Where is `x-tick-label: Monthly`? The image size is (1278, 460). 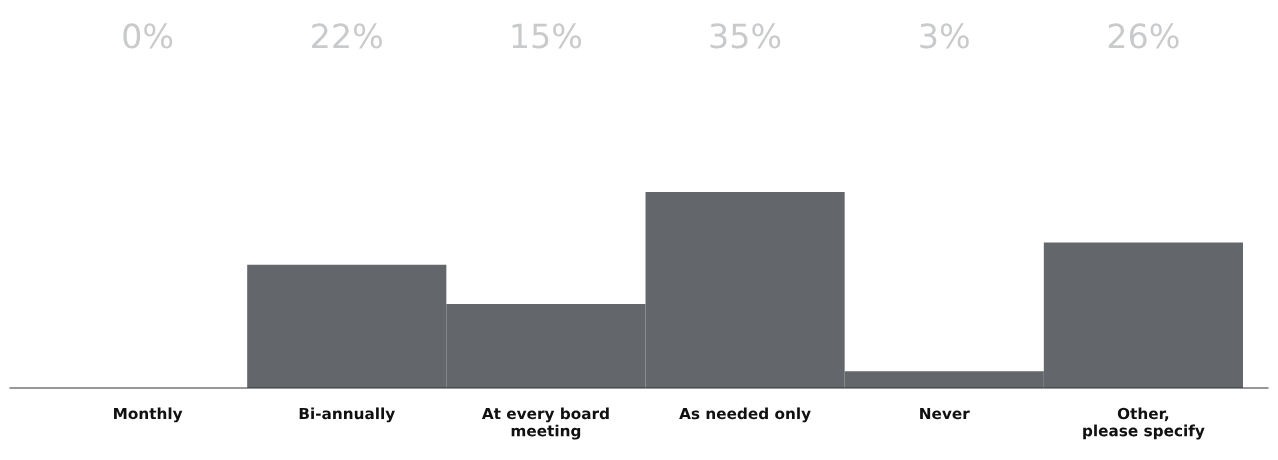 x-tick-label: Monthly is located at coordinates (148, 415).